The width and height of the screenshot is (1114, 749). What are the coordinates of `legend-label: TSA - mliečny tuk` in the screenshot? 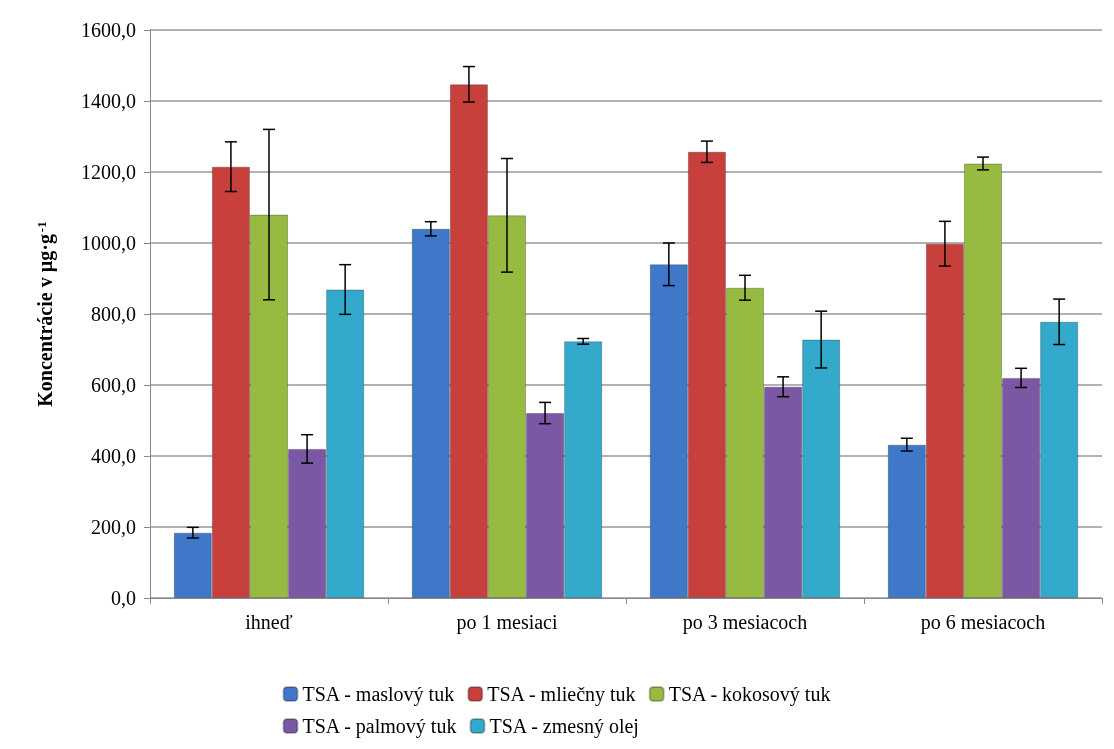 It's located at (561, 694).